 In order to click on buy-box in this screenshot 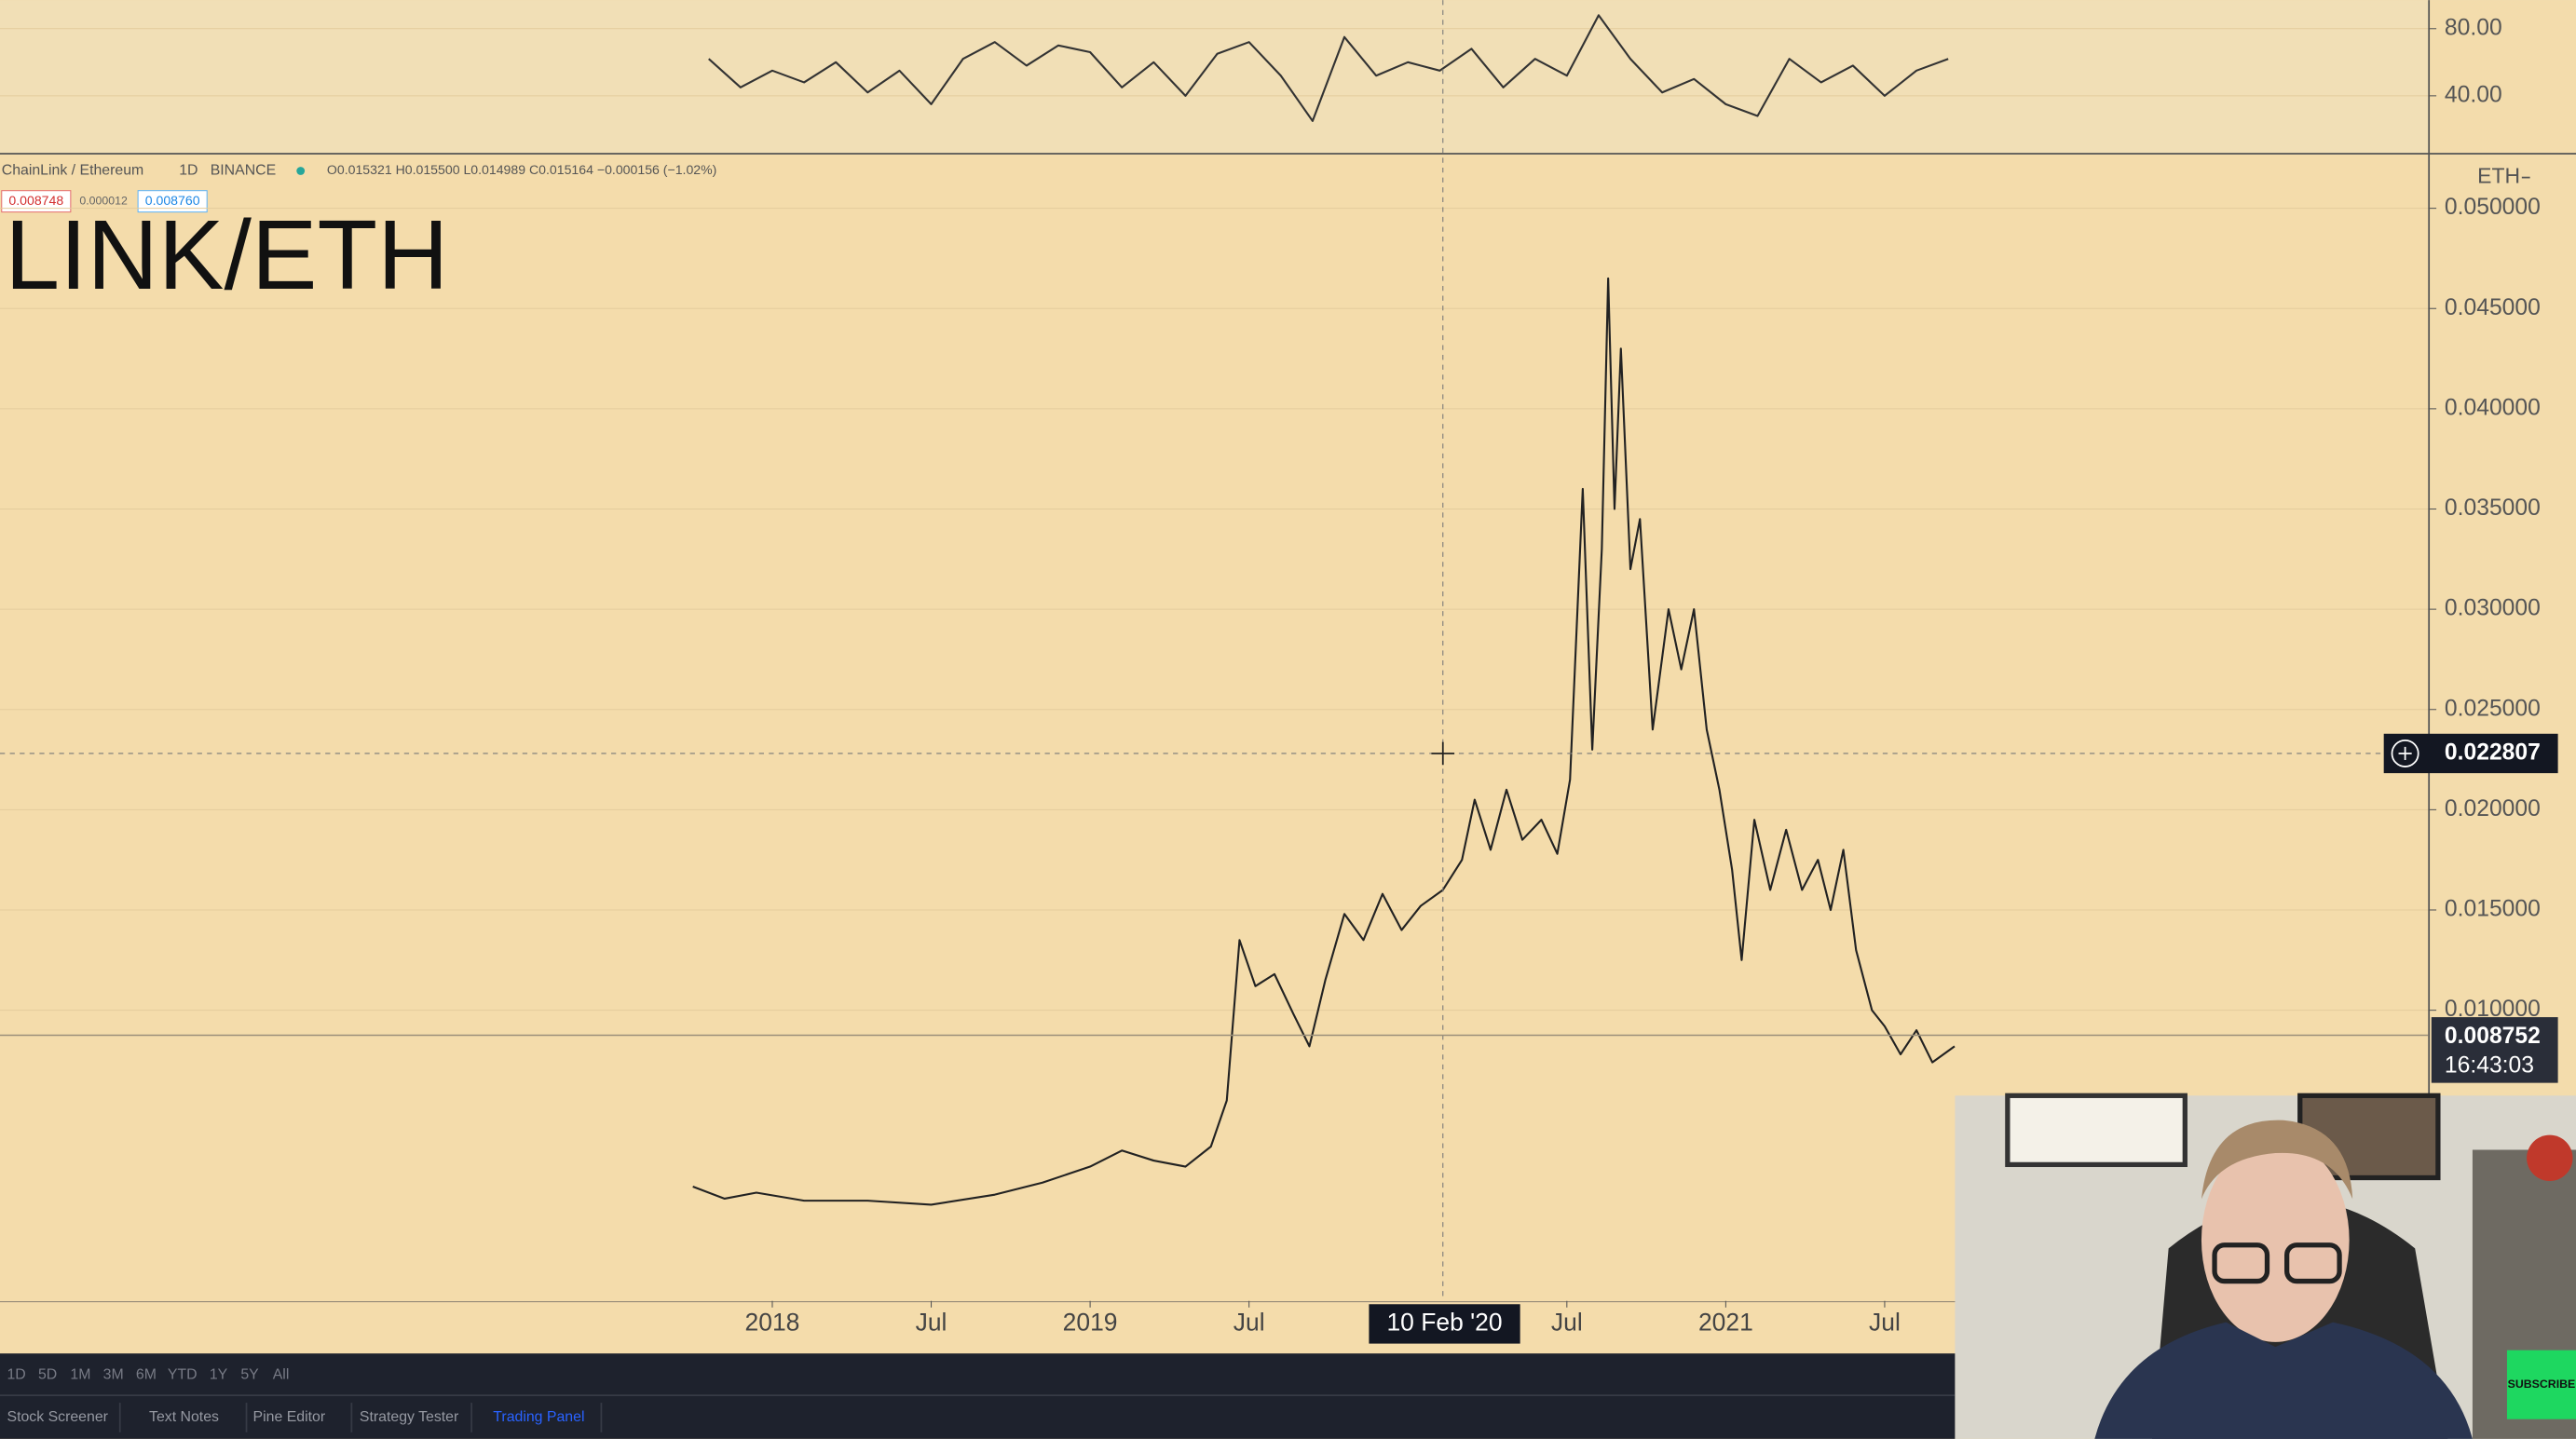, I will do `click(172, 201)`.